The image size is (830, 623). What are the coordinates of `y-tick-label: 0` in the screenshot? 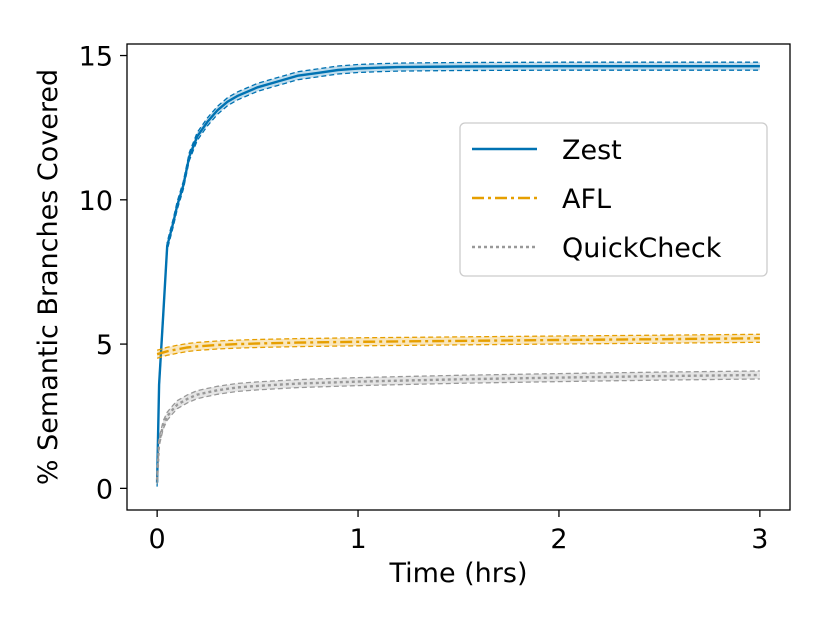 It's located at (104, 489).